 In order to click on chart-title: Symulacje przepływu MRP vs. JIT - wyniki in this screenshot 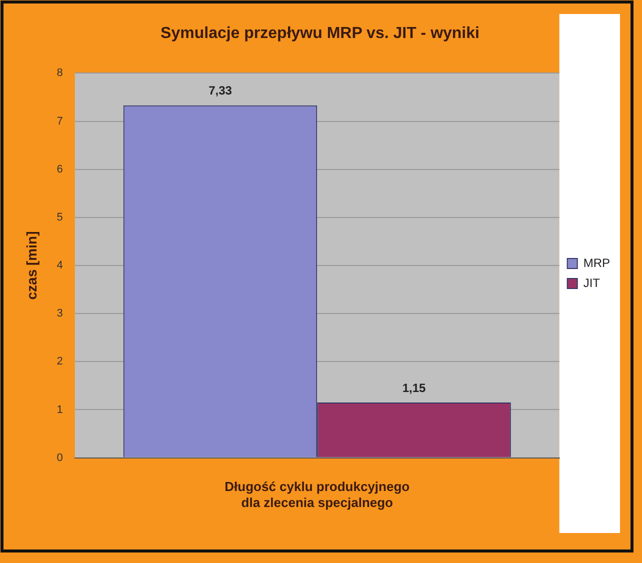, I will do `click(320, 33)`.